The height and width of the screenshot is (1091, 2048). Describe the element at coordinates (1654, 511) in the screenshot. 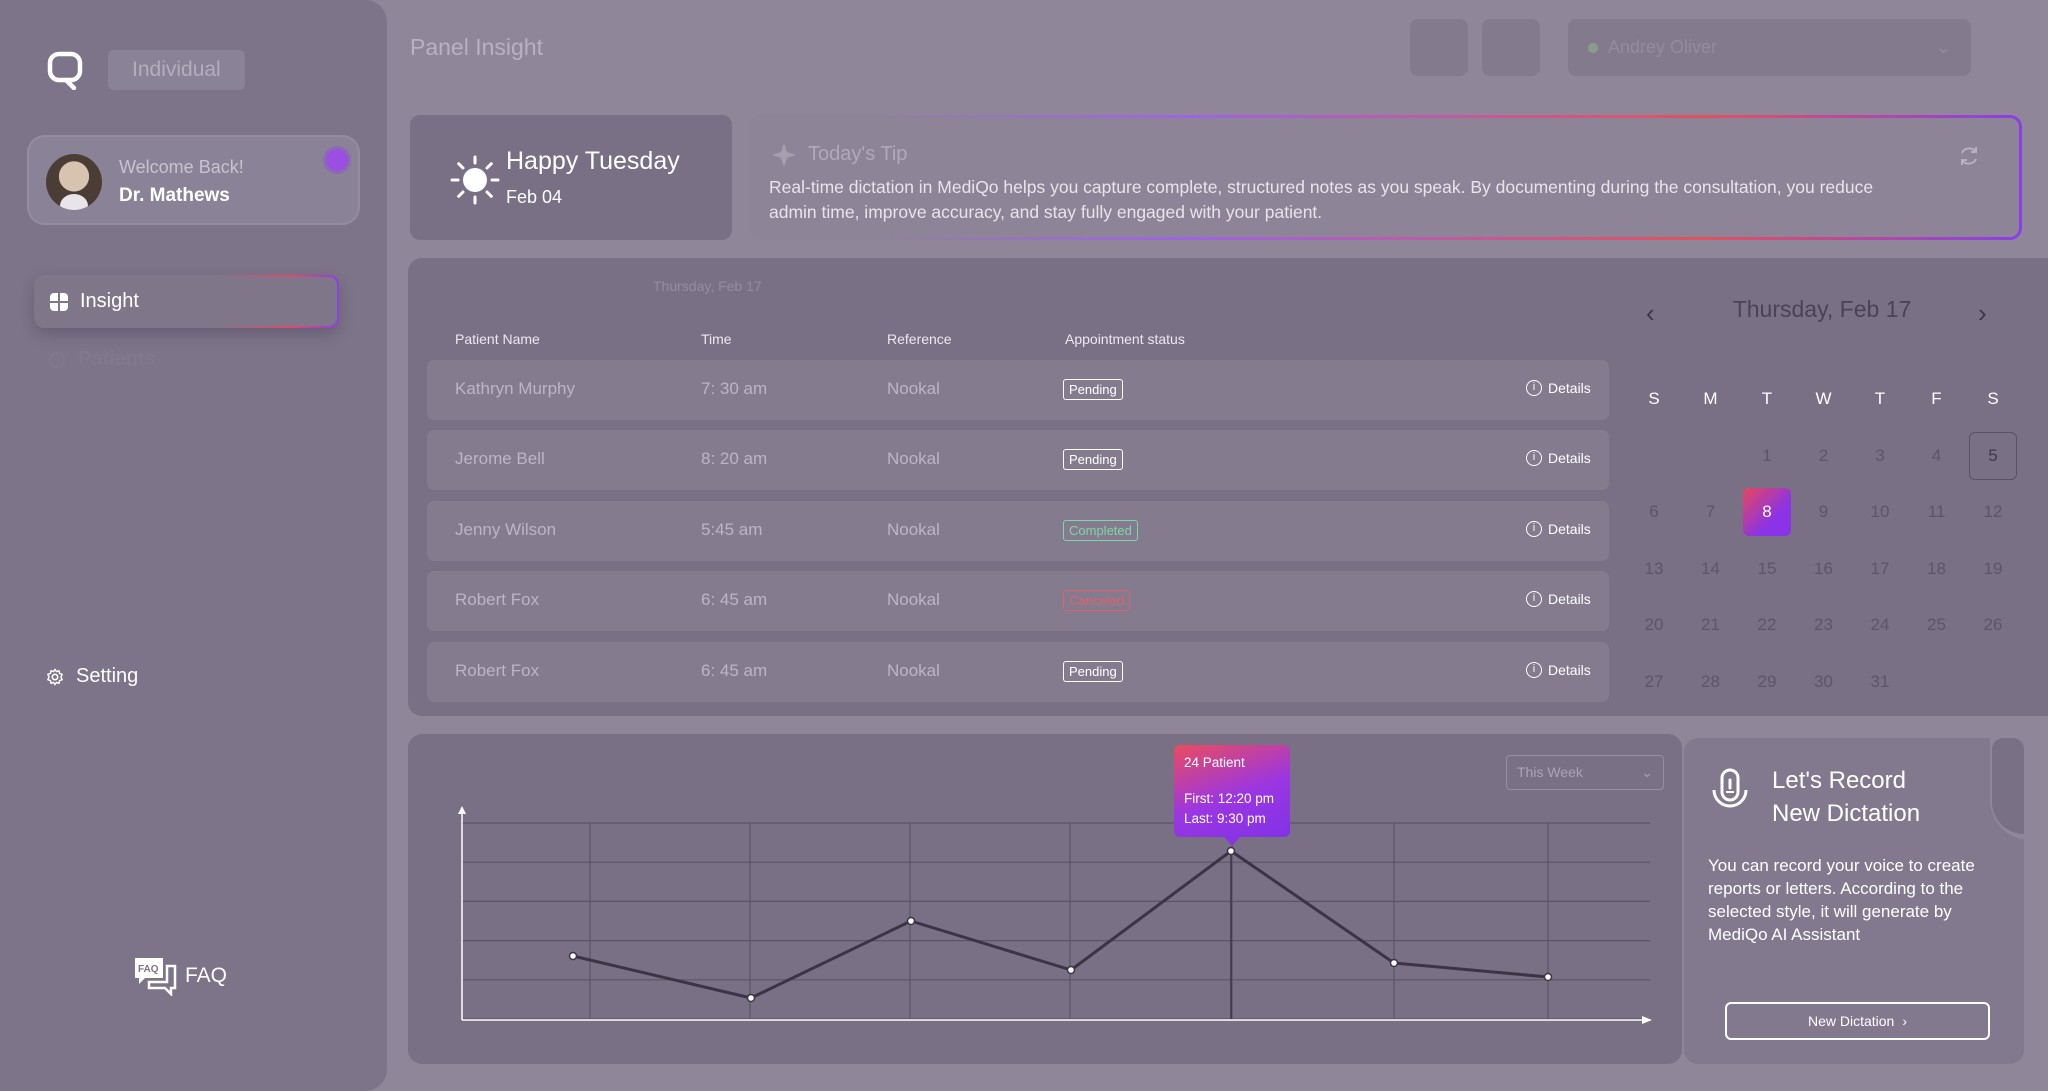

I see `calendar-day: 6` at that location.